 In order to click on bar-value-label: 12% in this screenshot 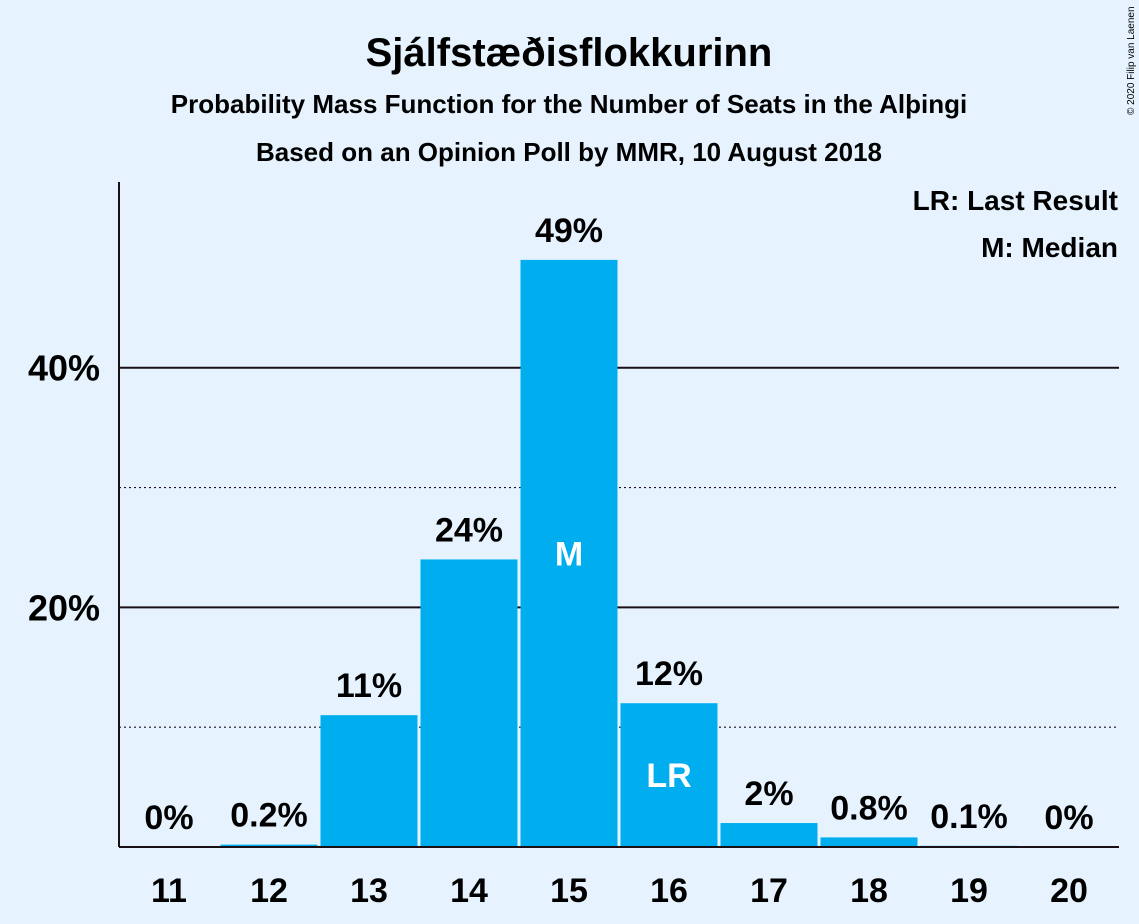, I will do `click(669, 674)`.